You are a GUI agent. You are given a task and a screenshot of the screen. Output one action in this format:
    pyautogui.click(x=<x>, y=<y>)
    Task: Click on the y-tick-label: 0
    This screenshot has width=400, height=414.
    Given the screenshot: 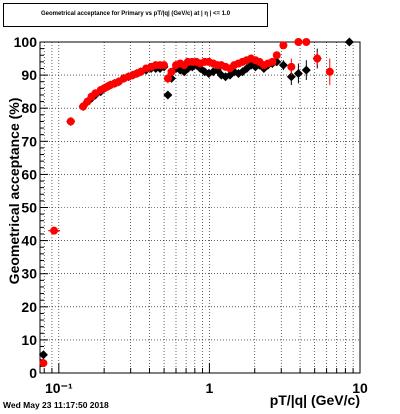 What is the action you would take?
    pyautogui.click(x=33, y=373)
    